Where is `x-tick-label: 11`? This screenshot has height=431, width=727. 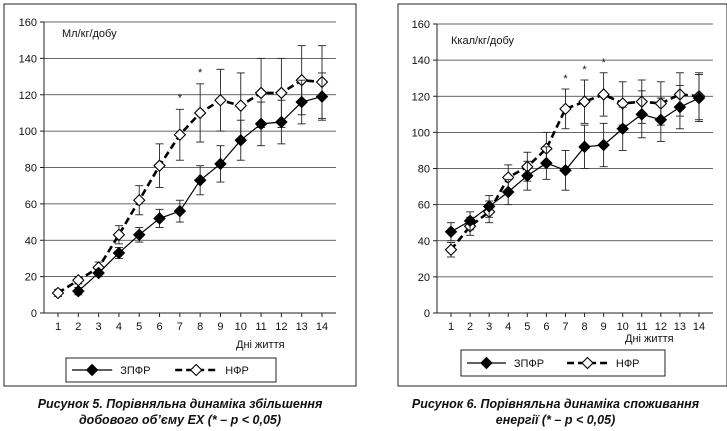 x-tick-label: 11 is located at coordinates (641, 327).